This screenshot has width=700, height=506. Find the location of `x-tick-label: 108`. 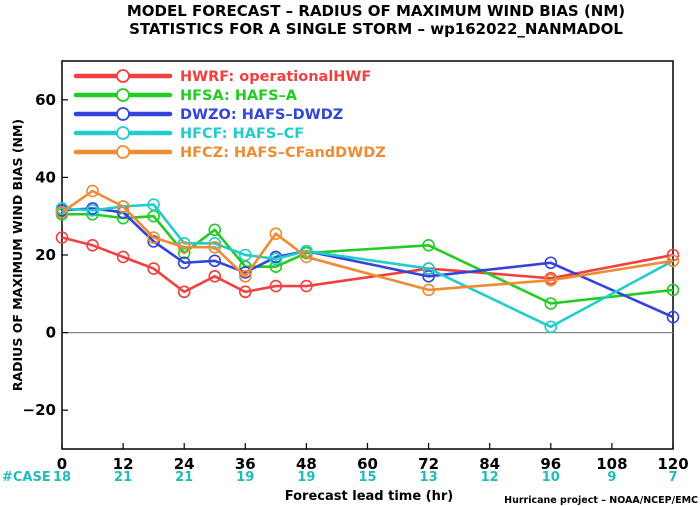

x-tick-label: 108 is located at coordinates (611, 464).